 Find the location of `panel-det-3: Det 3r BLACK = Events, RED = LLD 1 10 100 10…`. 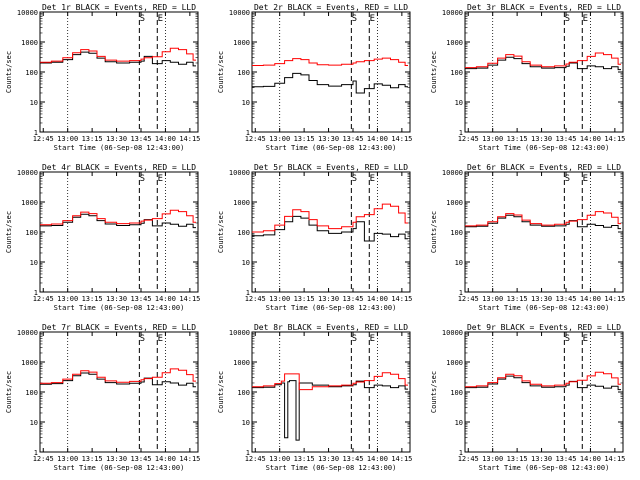

panel-det-3: Det 3r BLACK = Events, RED = LLD 1 10 100 10… is located at coordinates (527, 77).